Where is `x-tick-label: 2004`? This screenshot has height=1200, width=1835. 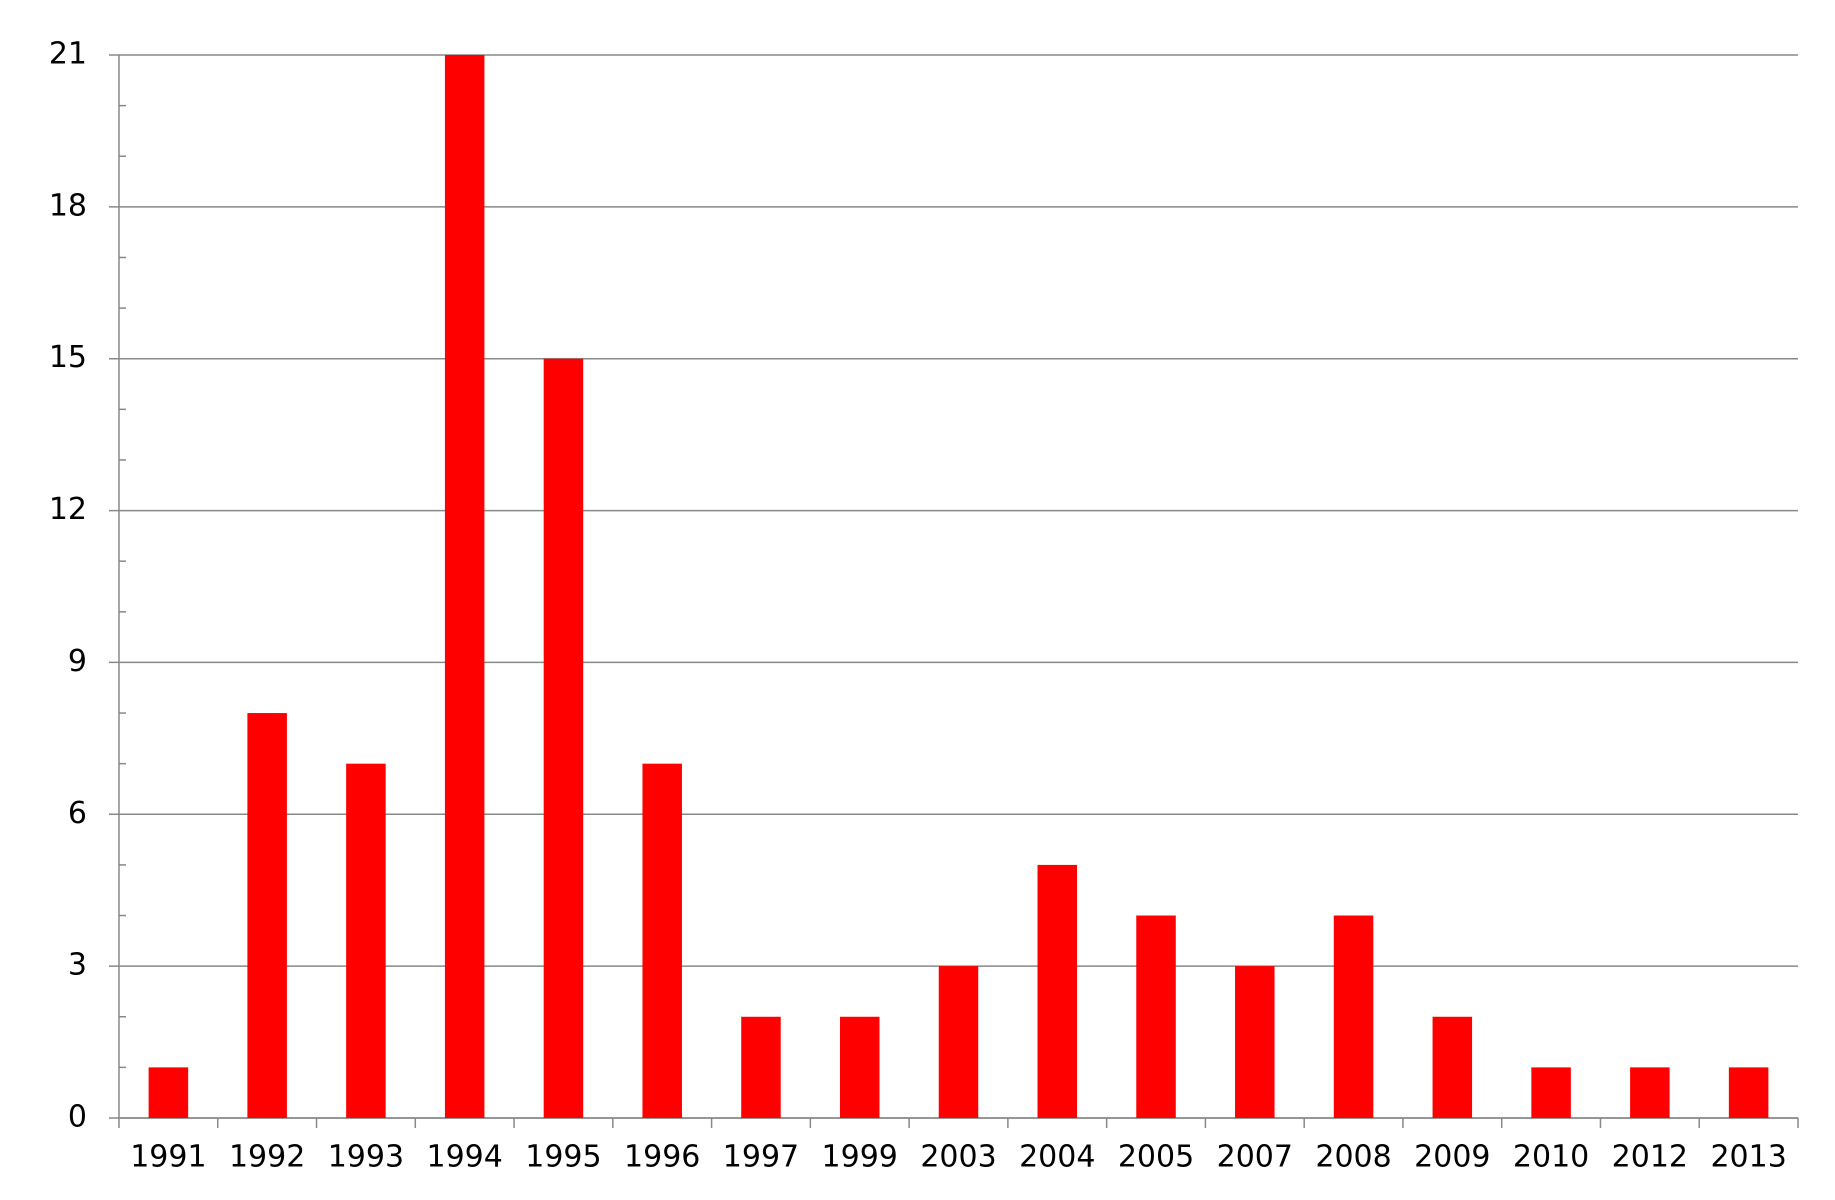 x-tick-label: 2004 is located at coordinates (1057, 1157).